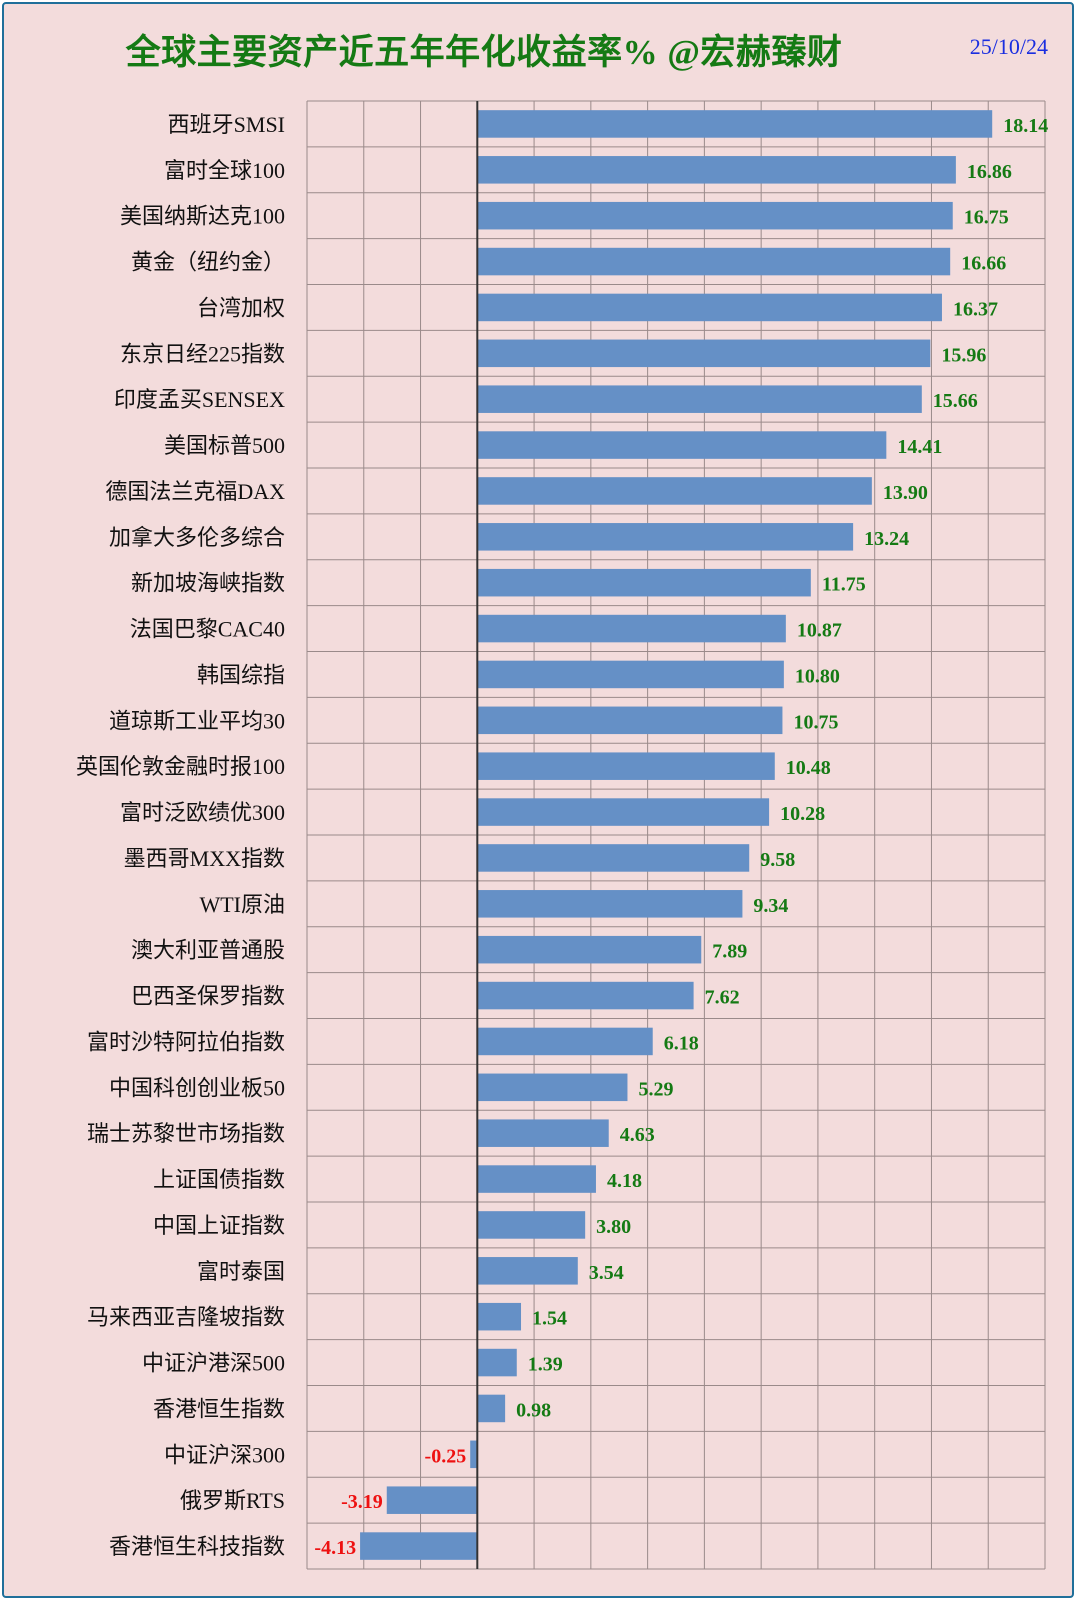  I want to click on value-label: 10.48, so click(808, 768).